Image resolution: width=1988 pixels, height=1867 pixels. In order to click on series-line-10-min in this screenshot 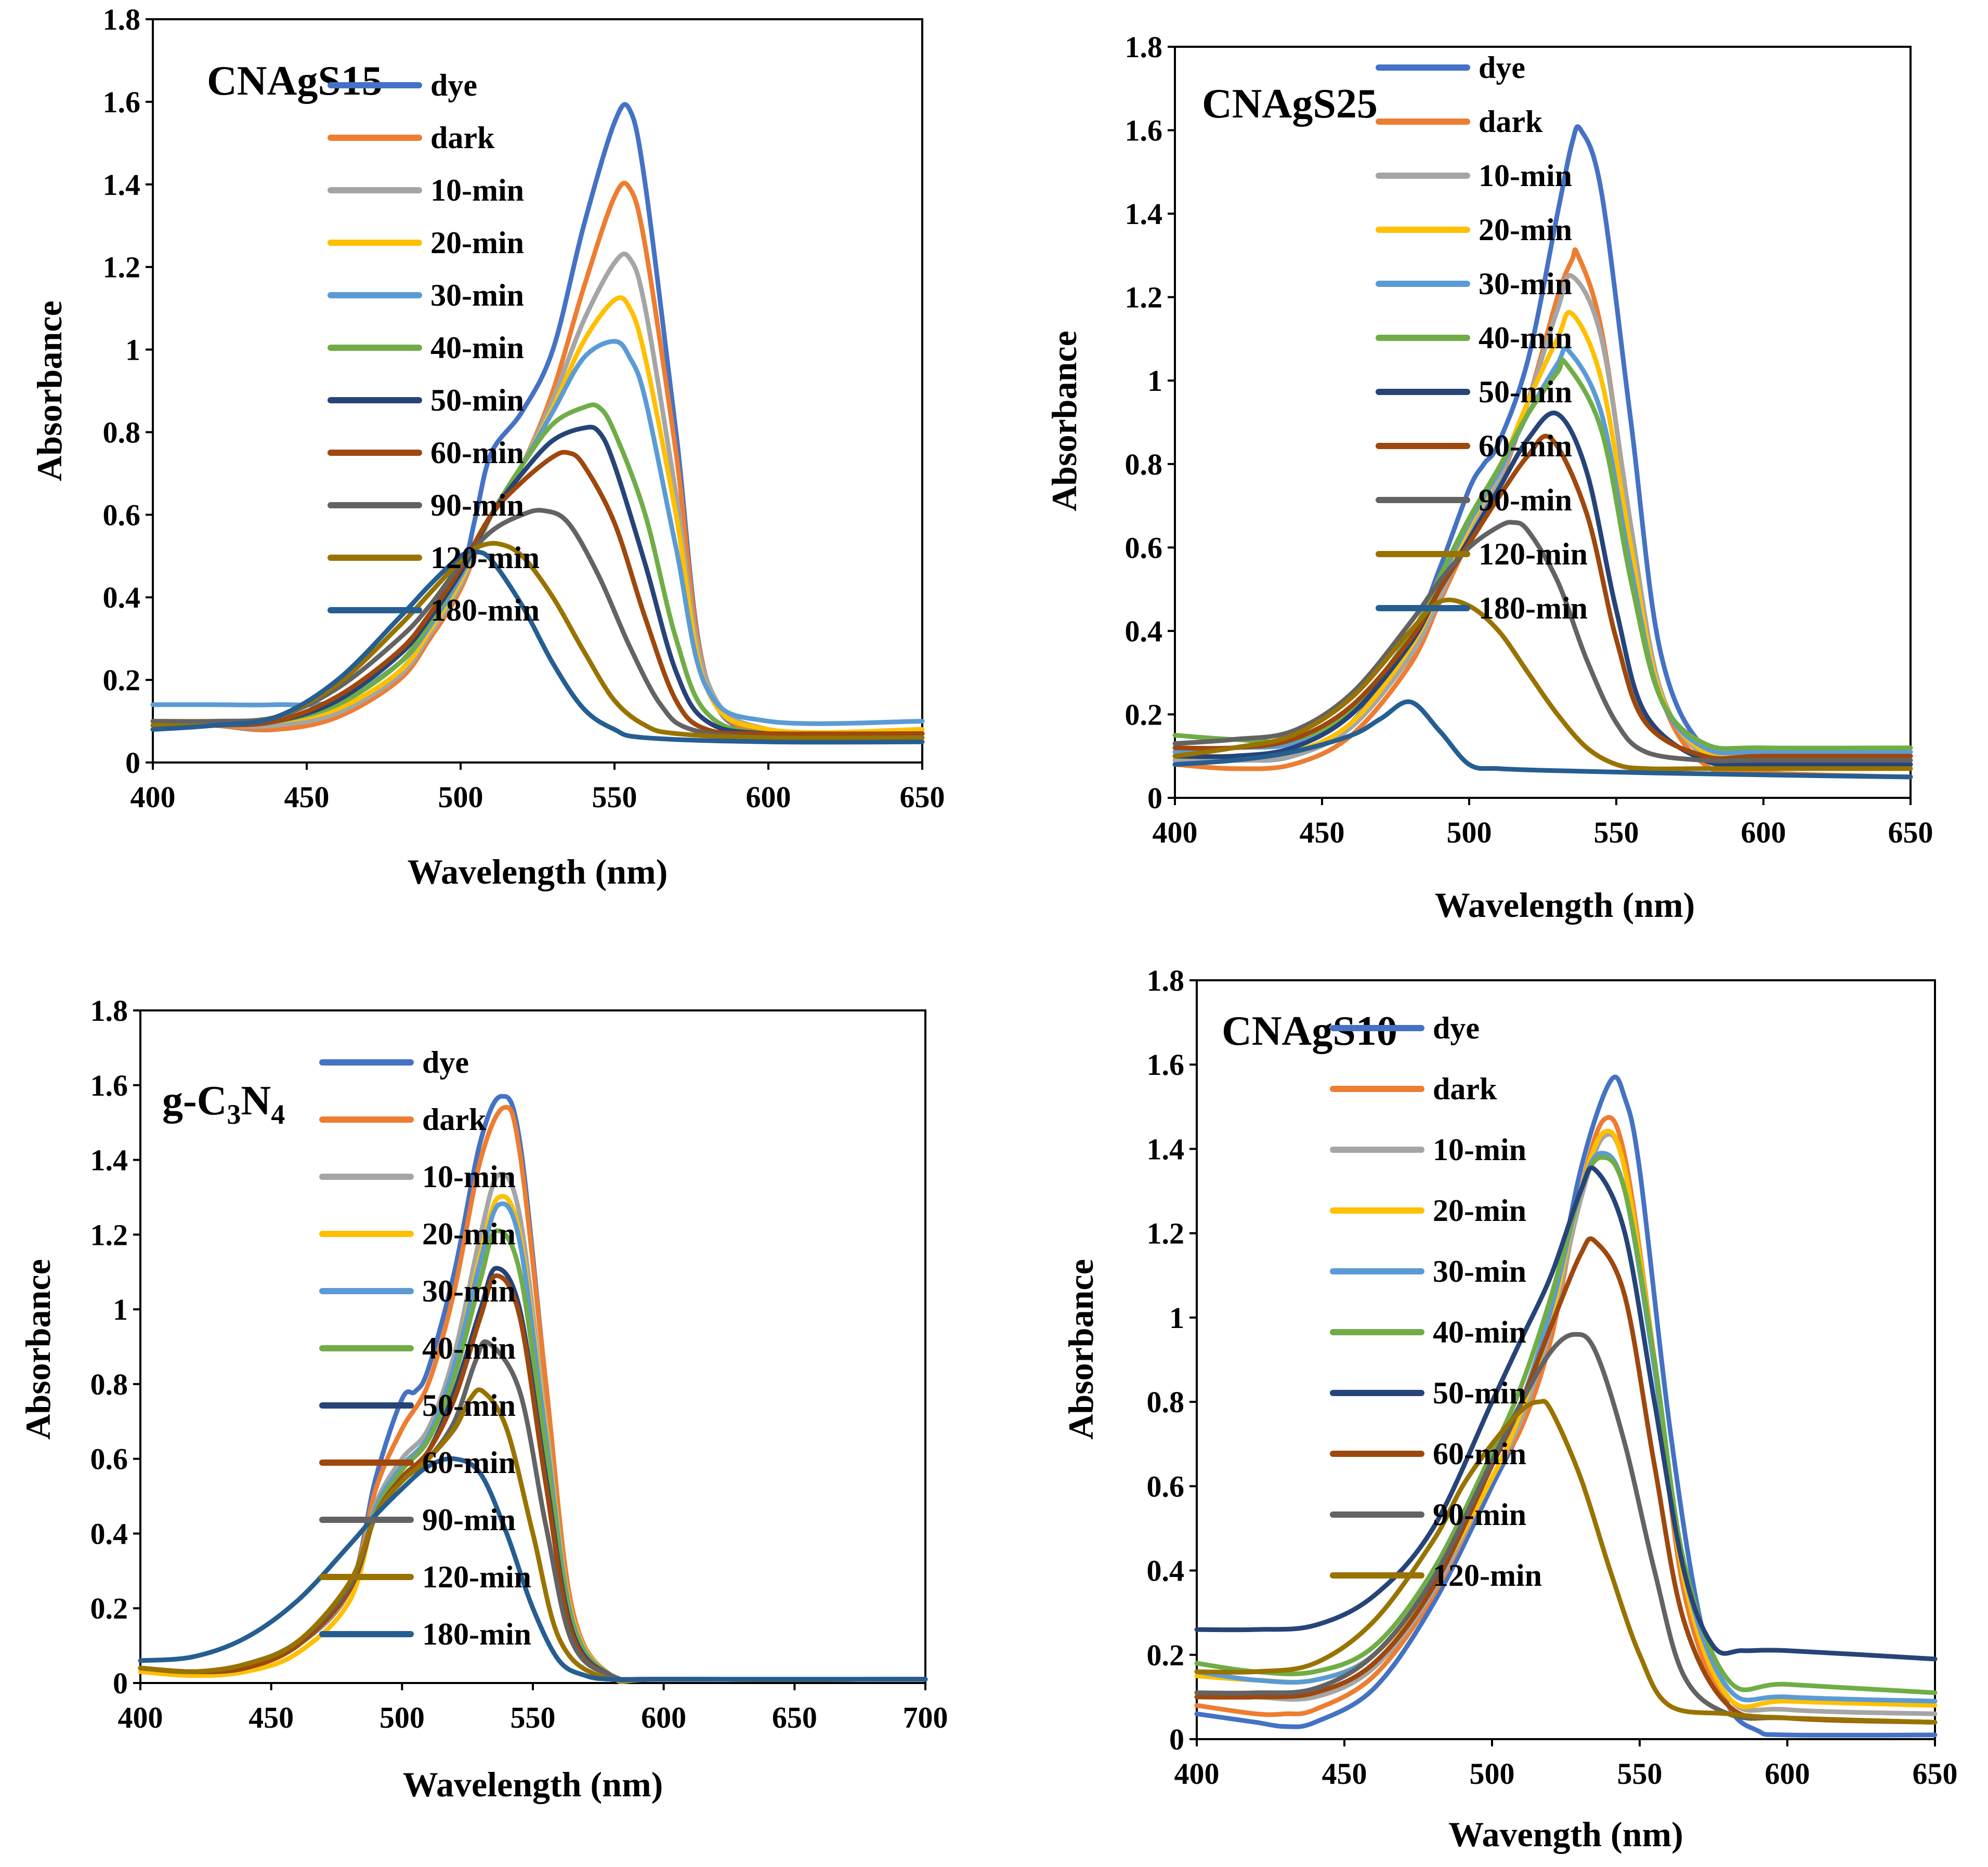, I will do `click(537, 493)`.